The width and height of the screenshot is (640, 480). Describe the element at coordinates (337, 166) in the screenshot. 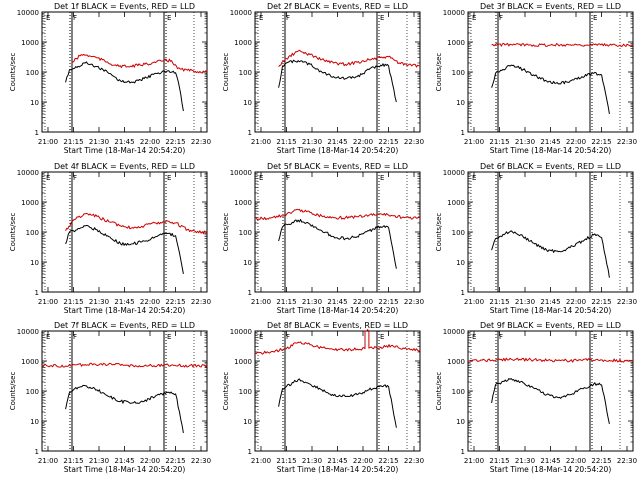

I see `panel-title: Det 5f BLACK = Events, RED = LLD` at that location.